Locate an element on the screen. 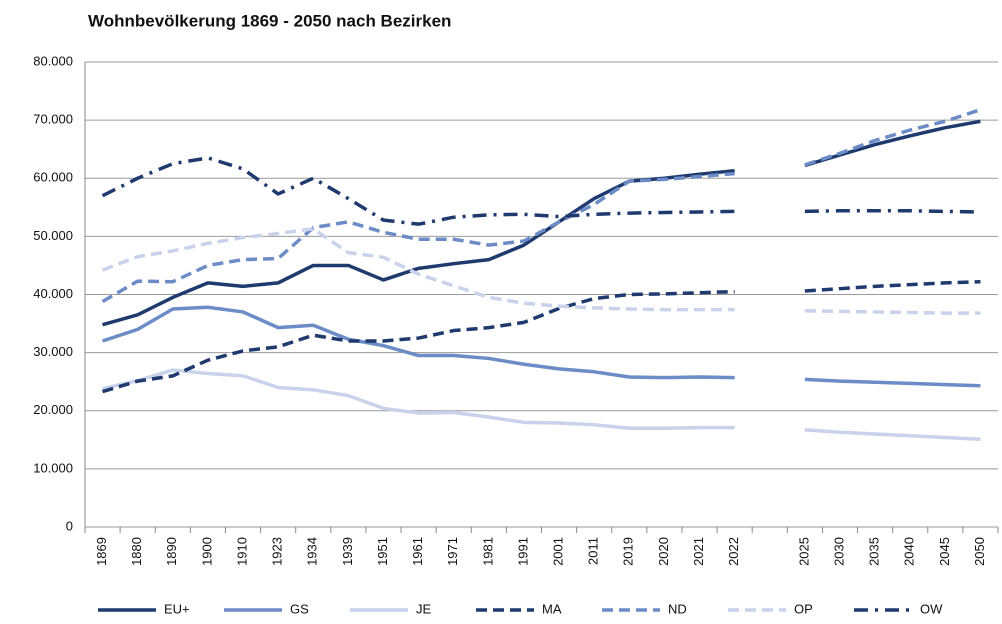 The height and width of the screenshot is (624, 1002). x-tick-label: 2022 is located at coordinates (733, 551).